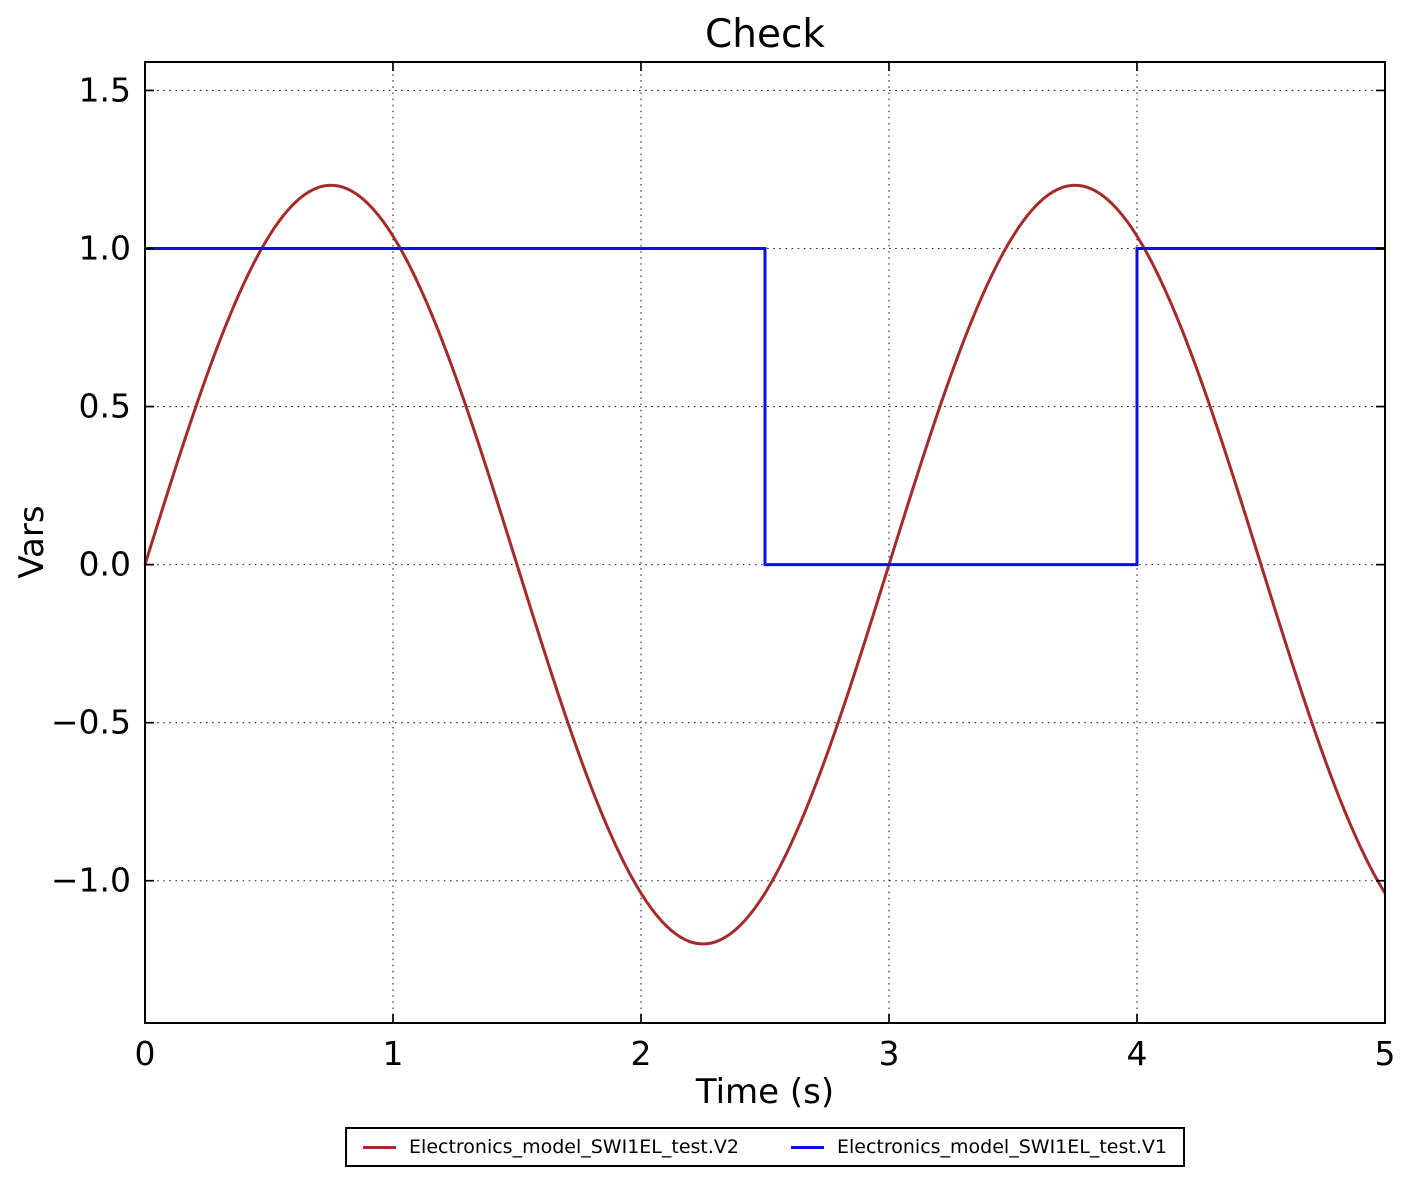 Image resolution: width=1413 pixels, height=1185 pixels. I want to click on legend-entry-v2: Electronics_model_SWI1EL_test.V2, so click(551, 1147).